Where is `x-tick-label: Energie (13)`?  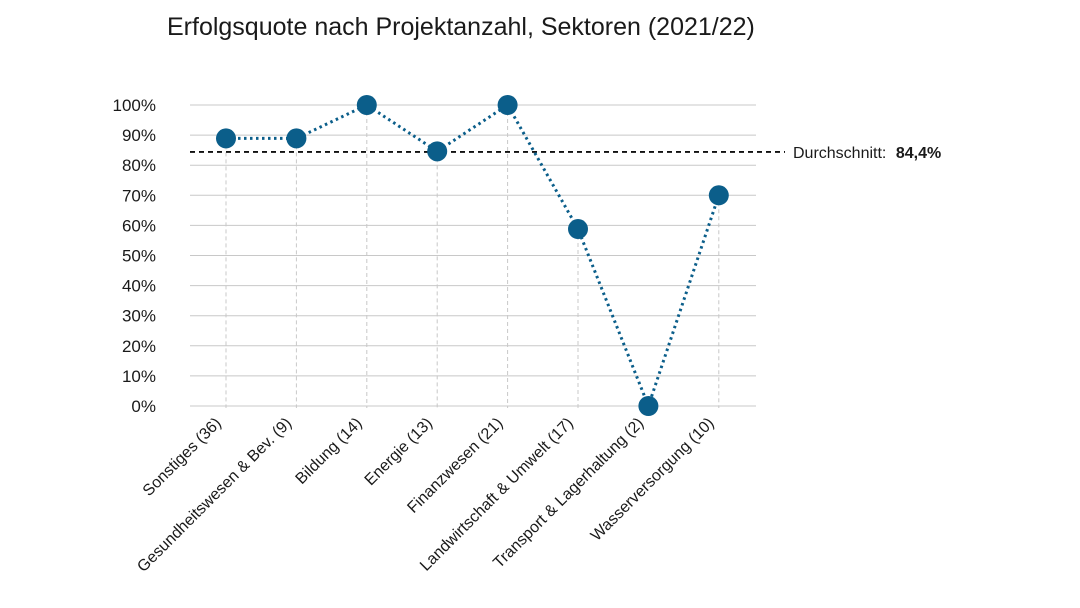 x-tick-label: Energie (13) is located at coordinates (399, 452).